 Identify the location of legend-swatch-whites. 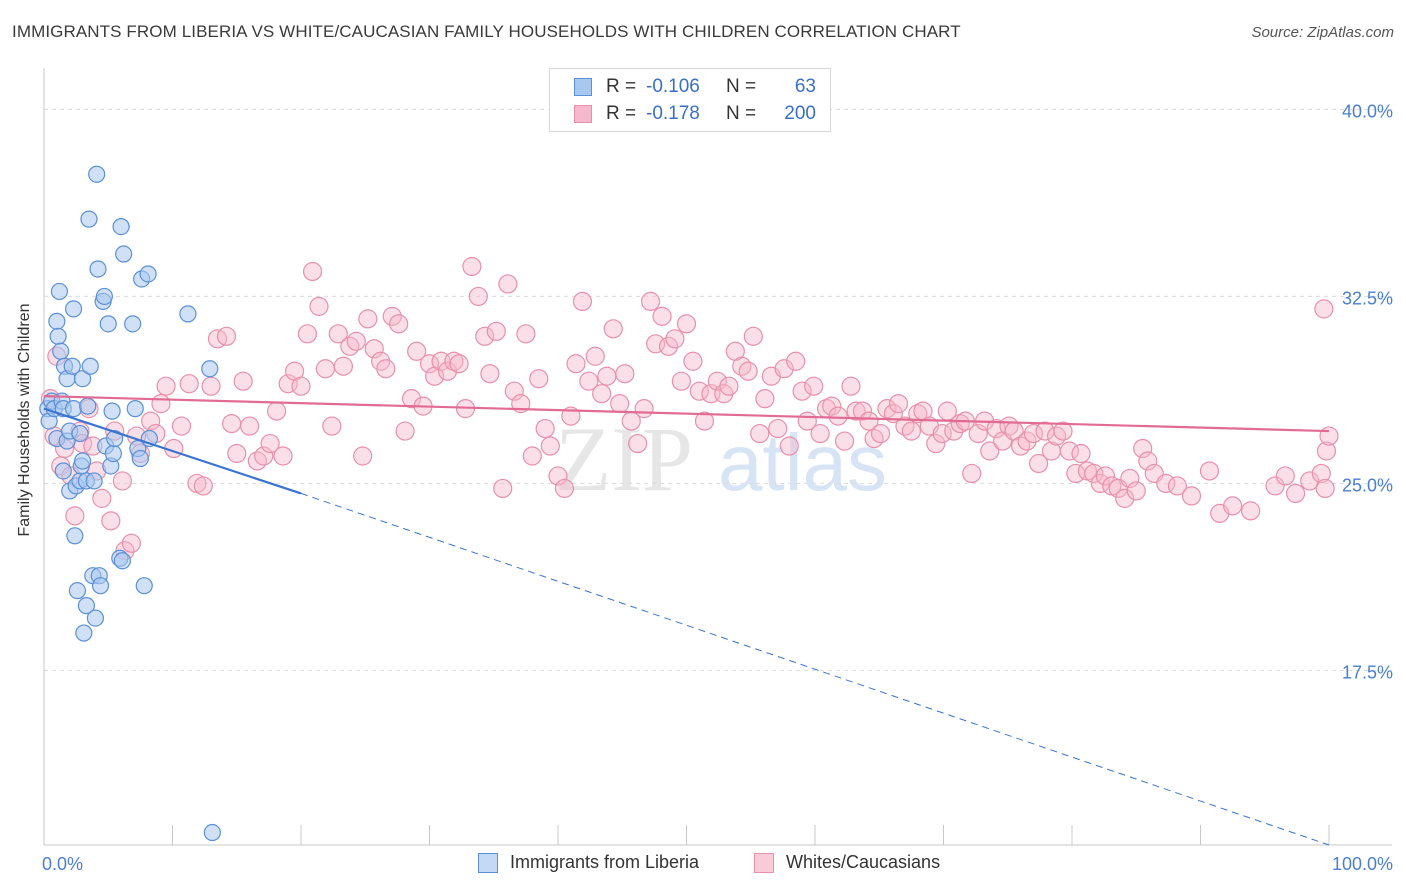
(764, 862).